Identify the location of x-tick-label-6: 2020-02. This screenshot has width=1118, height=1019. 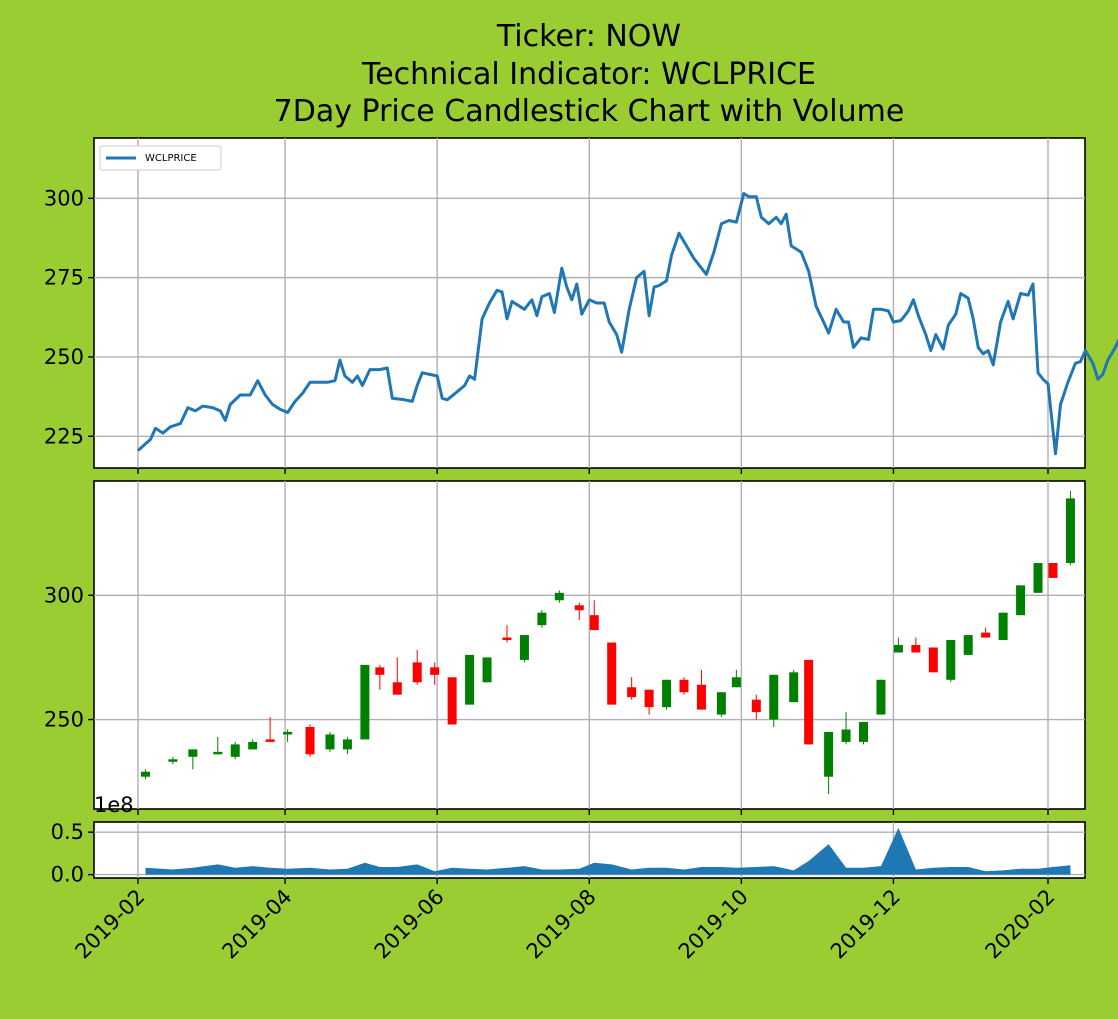
(1020, 924).